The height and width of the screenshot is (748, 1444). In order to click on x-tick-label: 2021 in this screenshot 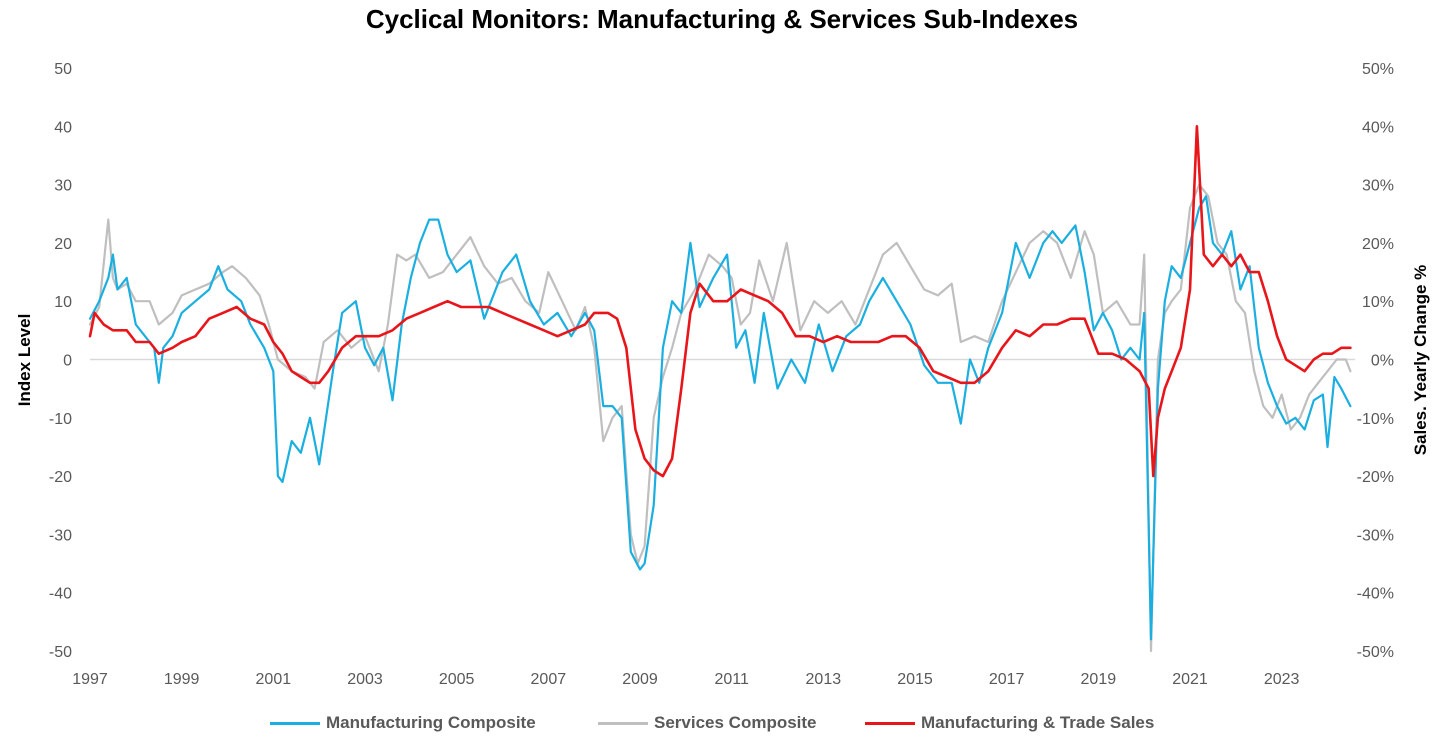, I will do `click(1190, 679)`.